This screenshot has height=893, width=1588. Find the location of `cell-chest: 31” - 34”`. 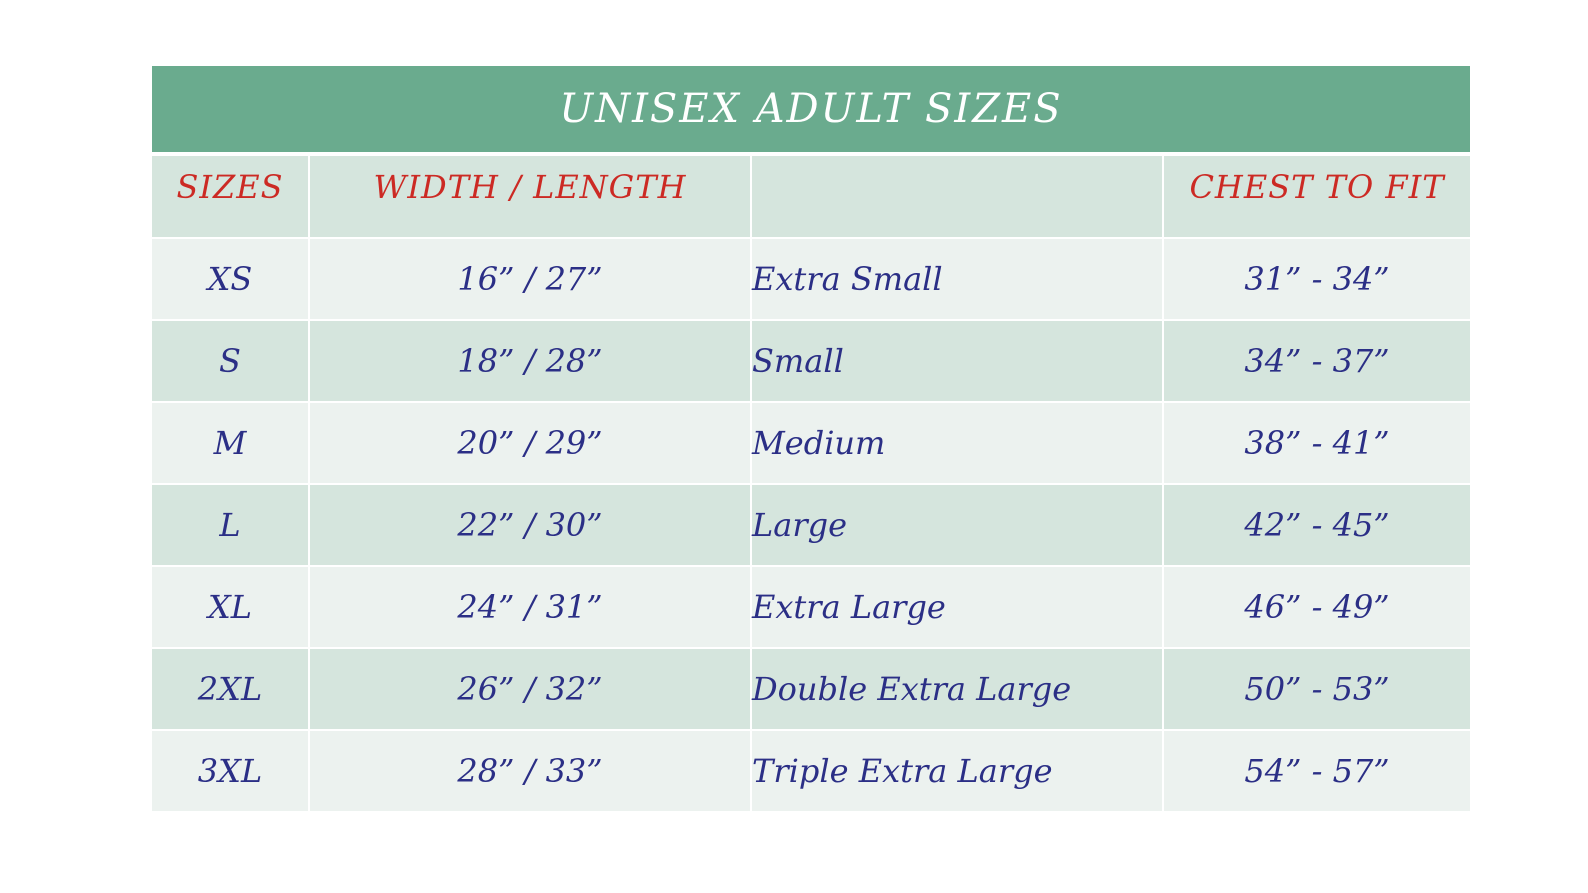

cell-chest: 31” - 34” is located at coordinates (1316, 279).